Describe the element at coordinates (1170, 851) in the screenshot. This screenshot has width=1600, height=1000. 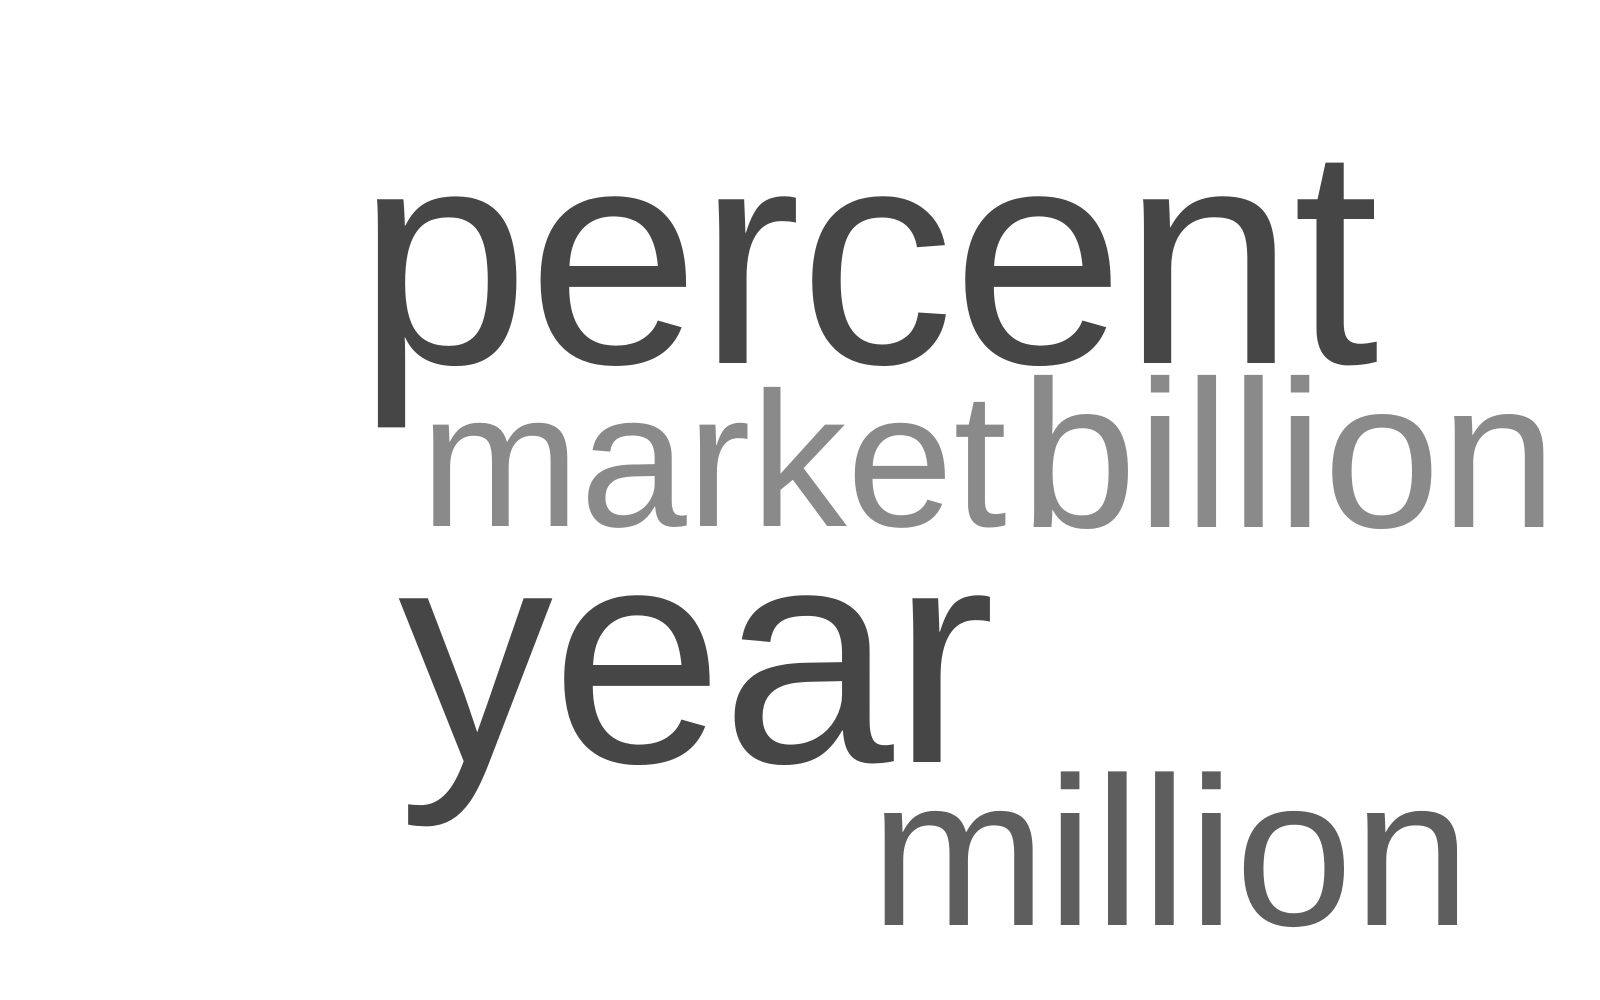
I see `word-million: million` at that location.